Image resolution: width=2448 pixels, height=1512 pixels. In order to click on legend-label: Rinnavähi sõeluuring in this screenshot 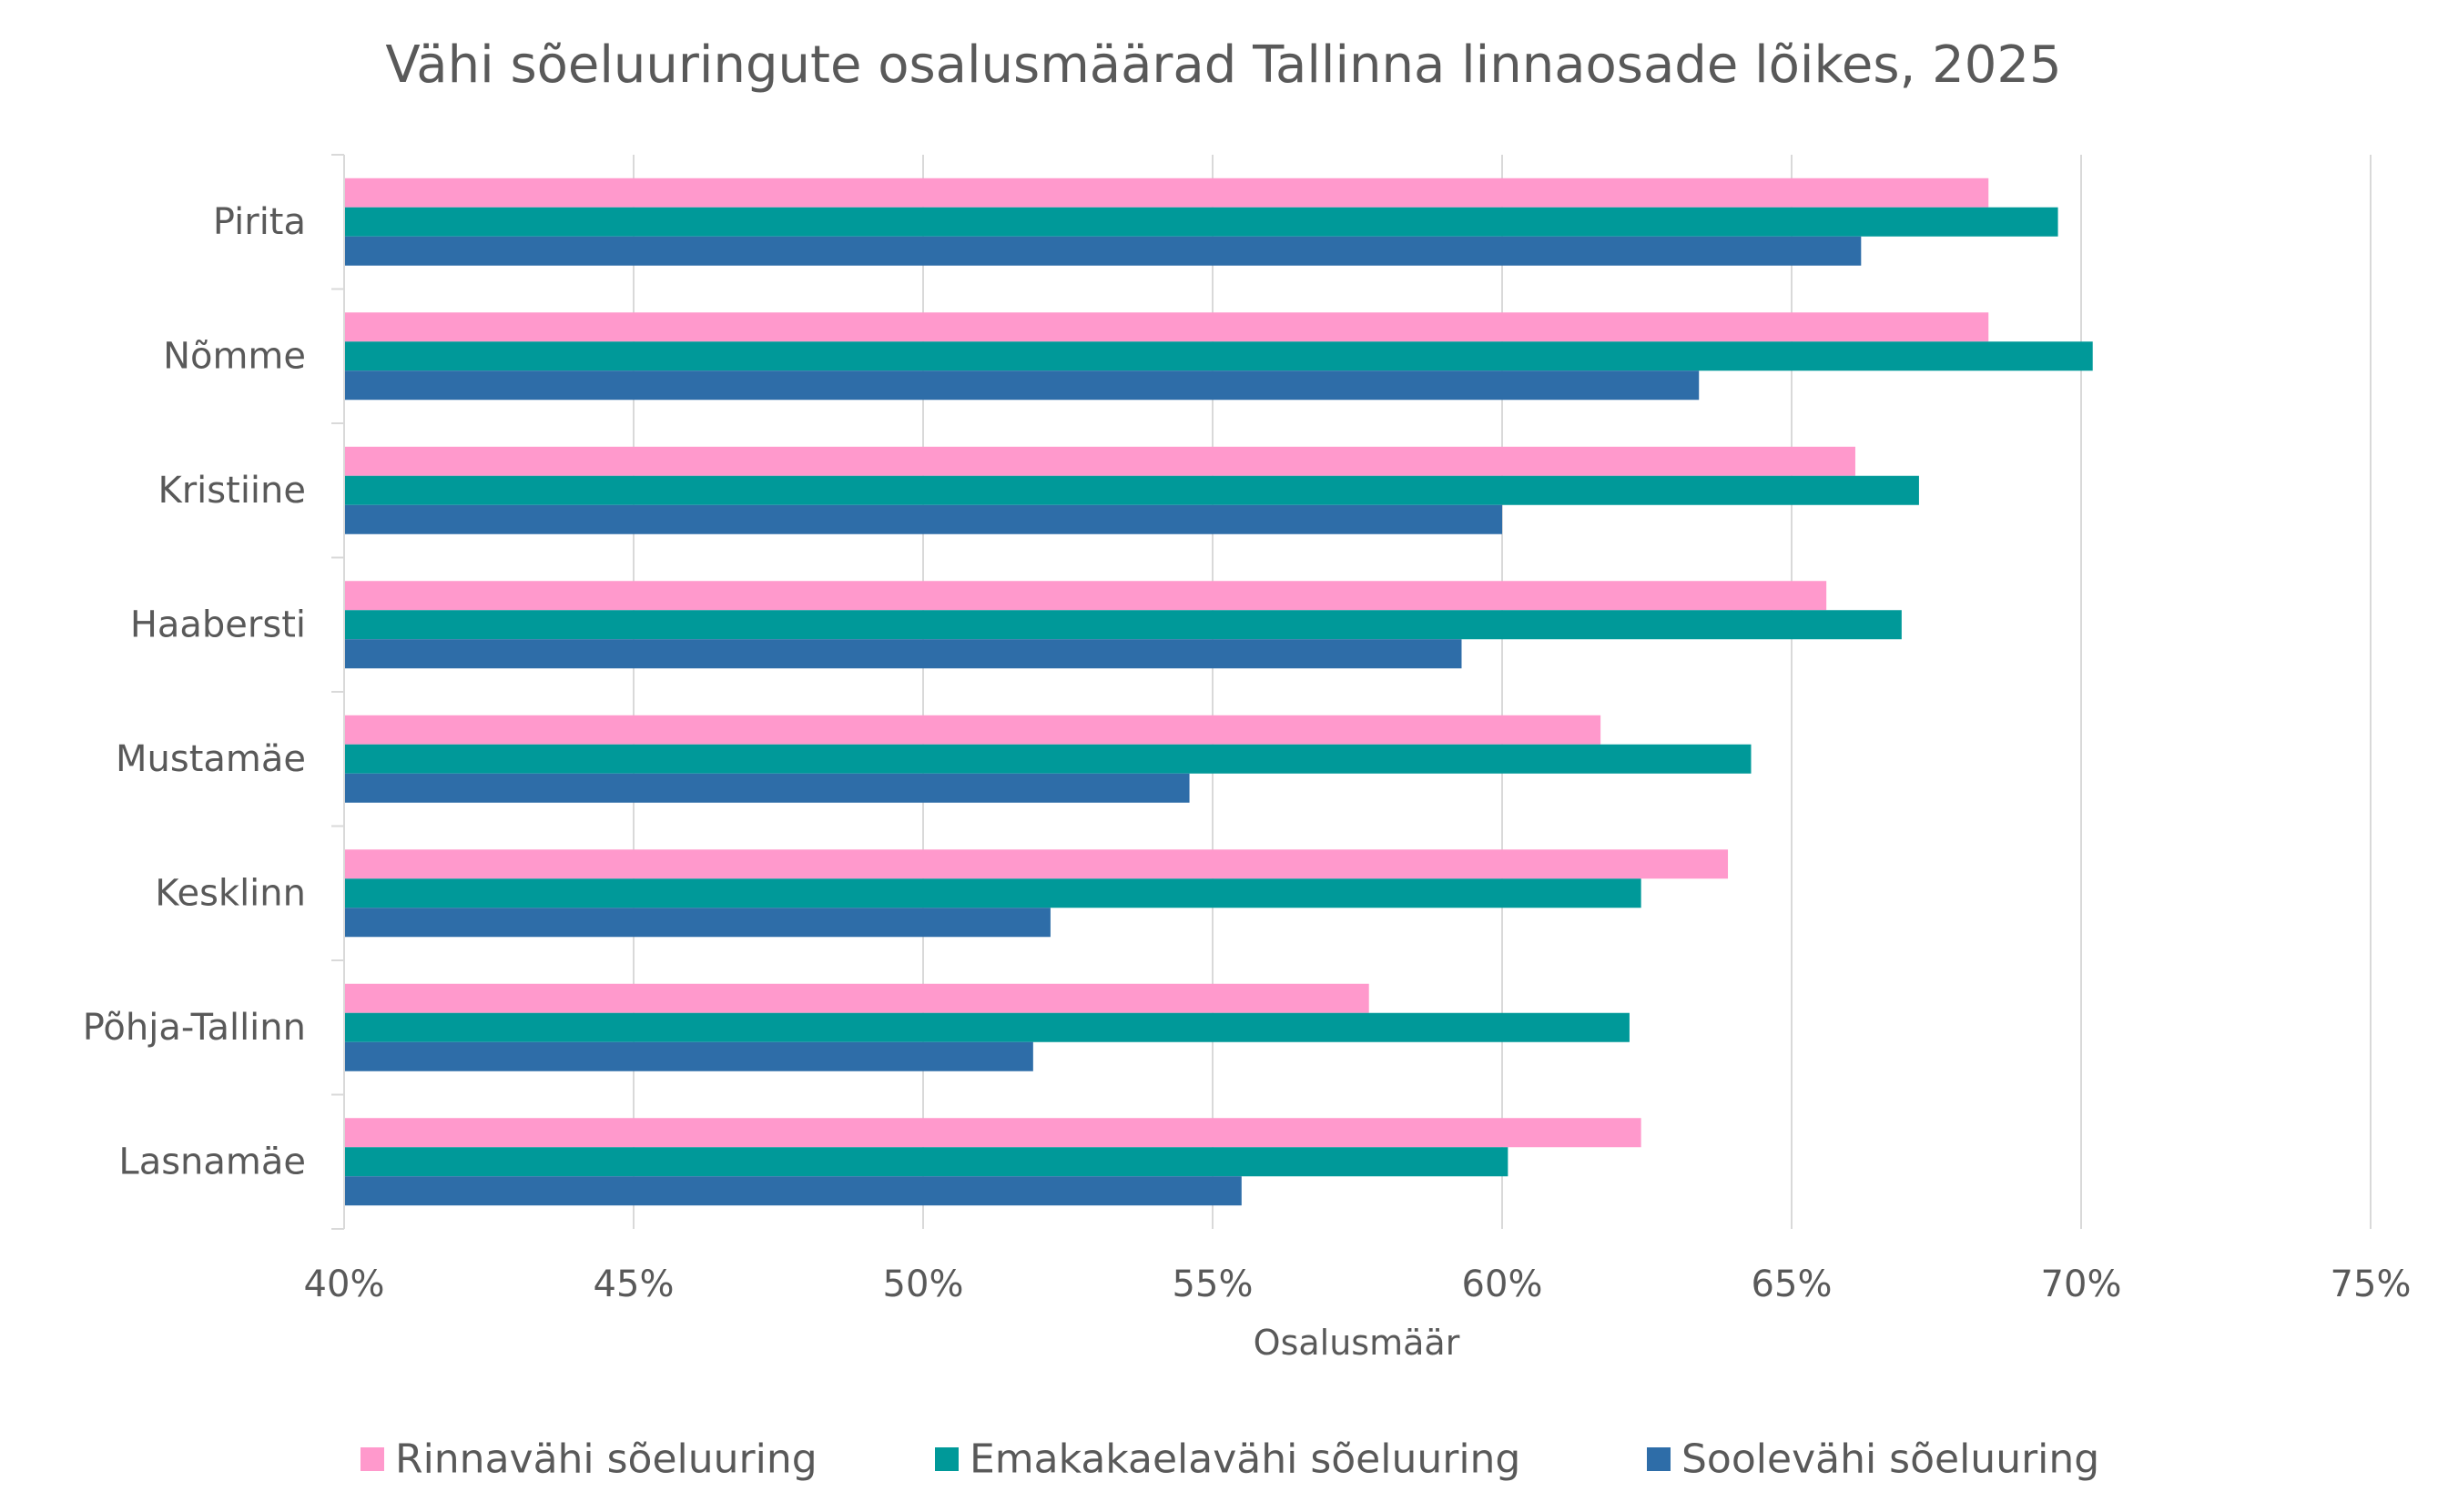, I will do `click(606, 1459)`.